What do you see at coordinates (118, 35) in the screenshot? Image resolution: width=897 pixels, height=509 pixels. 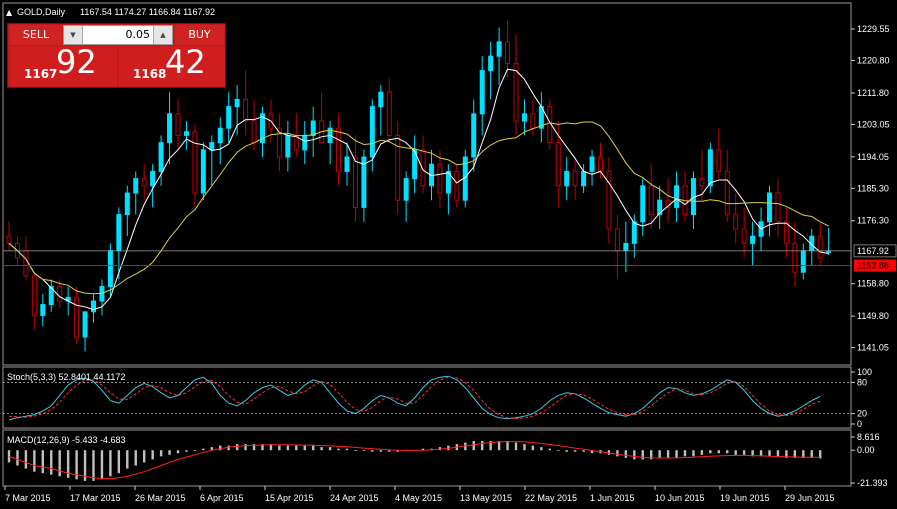 I see `lot-size-field: ▼ 0.05 ▲` at bounding box center [118, 35].